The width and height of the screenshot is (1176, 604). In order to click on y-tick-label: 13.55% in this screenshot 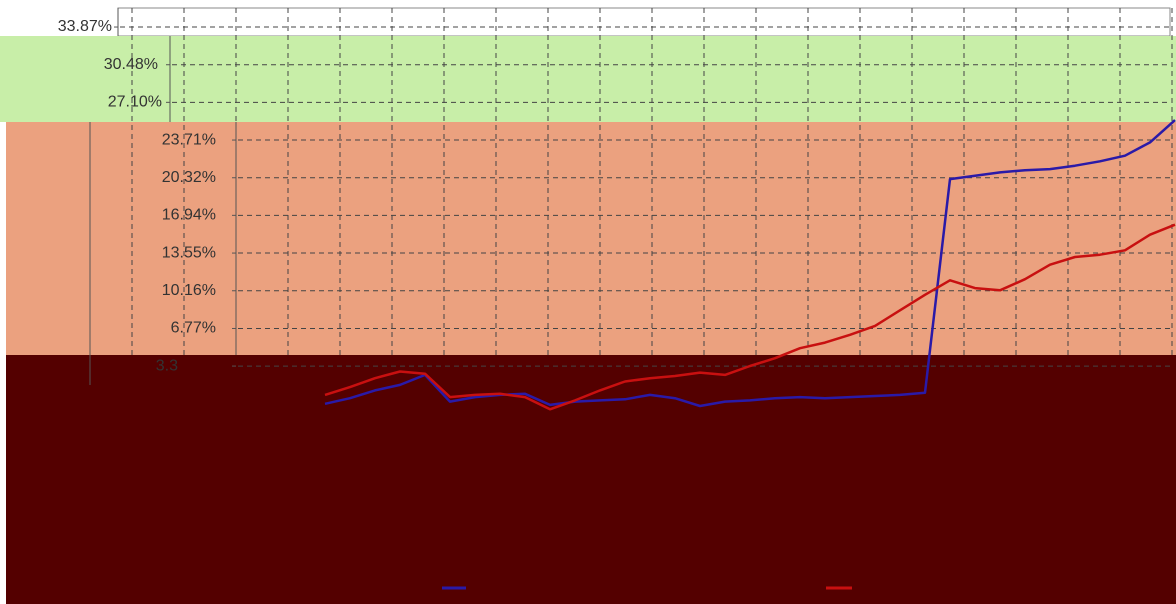, I will do `click(189, 252)`.